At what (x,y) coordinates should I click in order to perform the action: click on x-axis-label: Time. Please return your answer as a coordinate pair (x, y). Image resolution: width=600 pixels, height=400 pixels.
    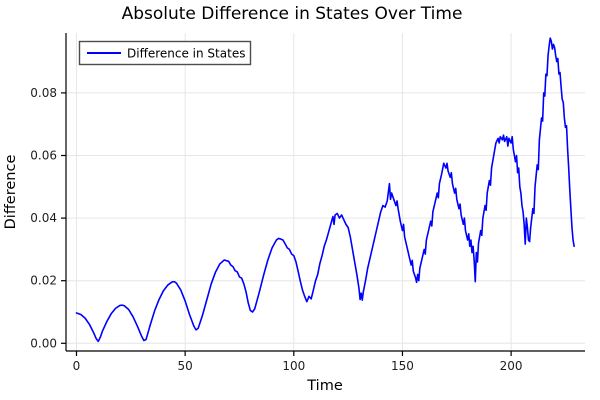
    Looking at the image, I should click on (324, 386).